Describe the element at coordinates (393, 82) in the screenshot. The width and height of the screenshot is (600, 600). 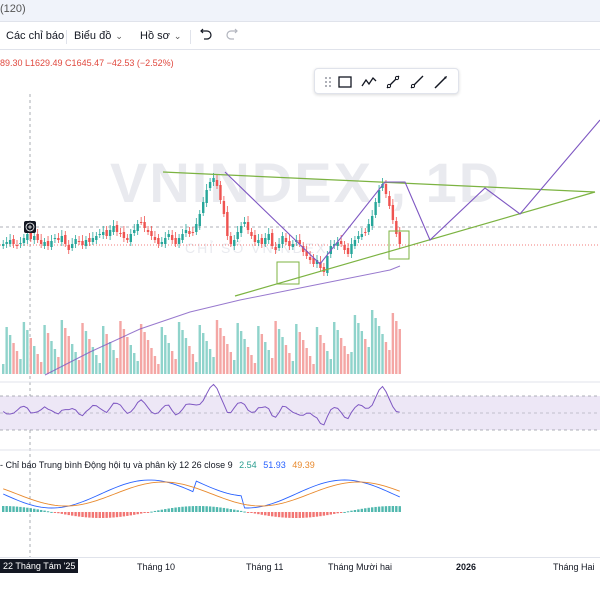
I see `trendline-icon` at that location.